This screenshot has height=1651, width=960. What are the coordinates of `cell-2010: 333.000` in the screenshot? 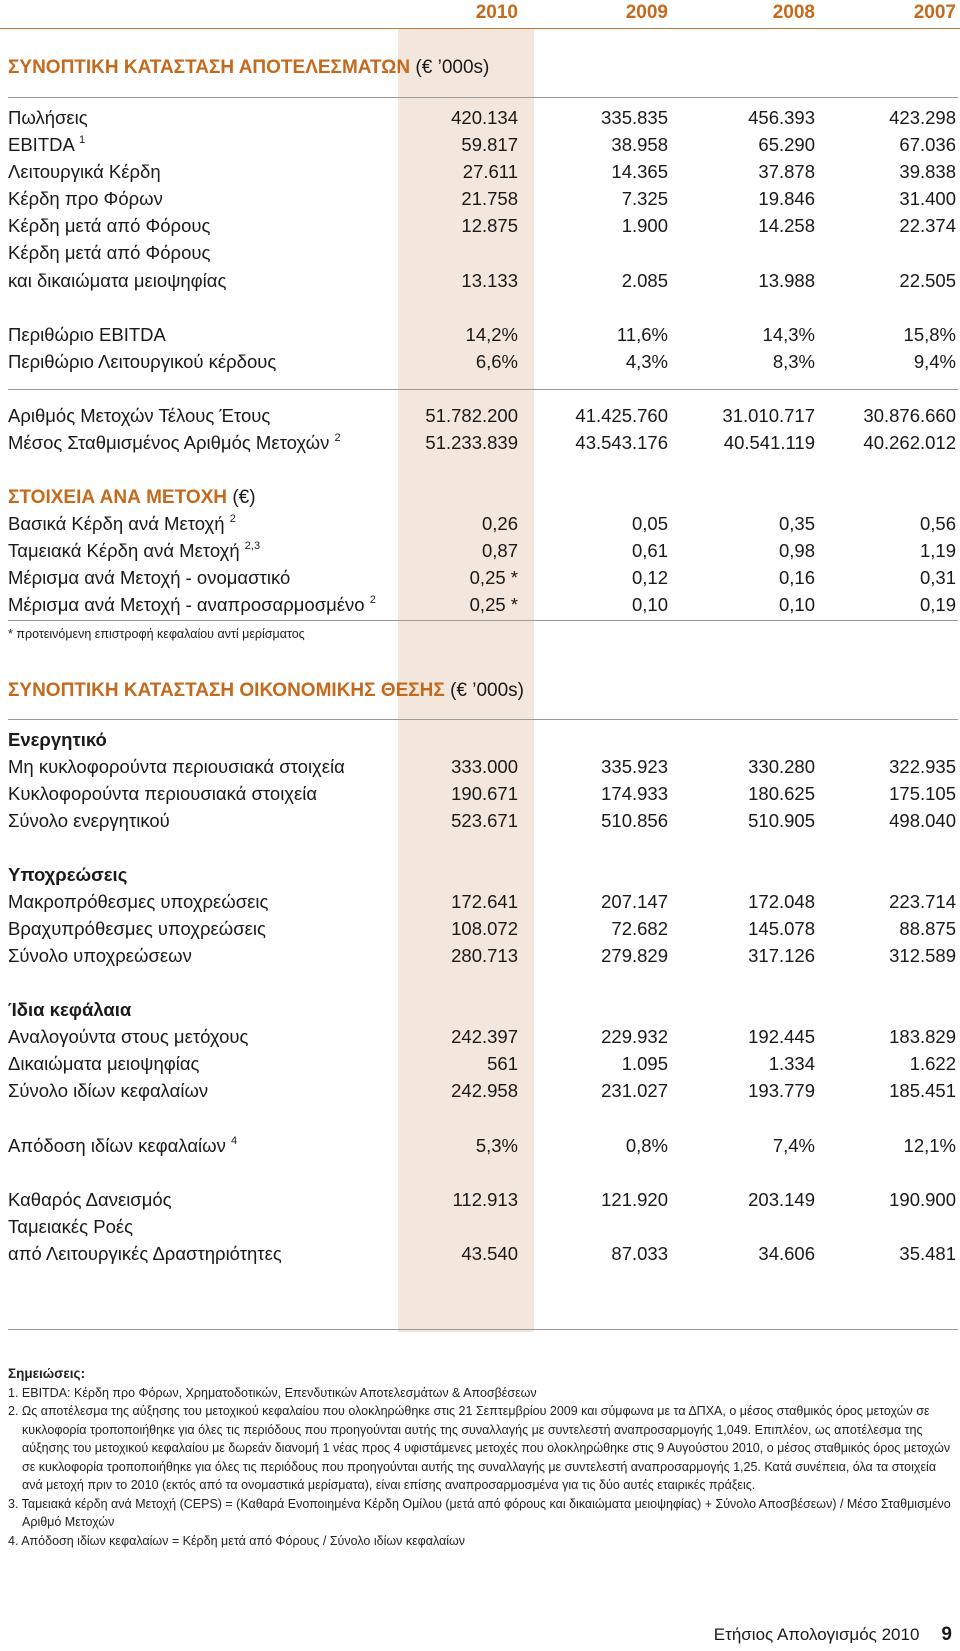 It's located at (484, 766).